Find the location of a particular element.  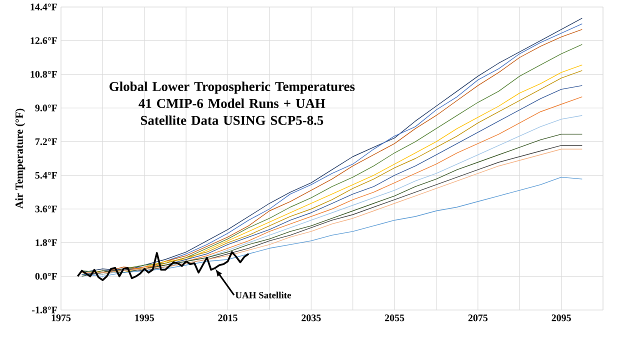

y-tick-label: 5.4°F is located at coordinates (46, 175).